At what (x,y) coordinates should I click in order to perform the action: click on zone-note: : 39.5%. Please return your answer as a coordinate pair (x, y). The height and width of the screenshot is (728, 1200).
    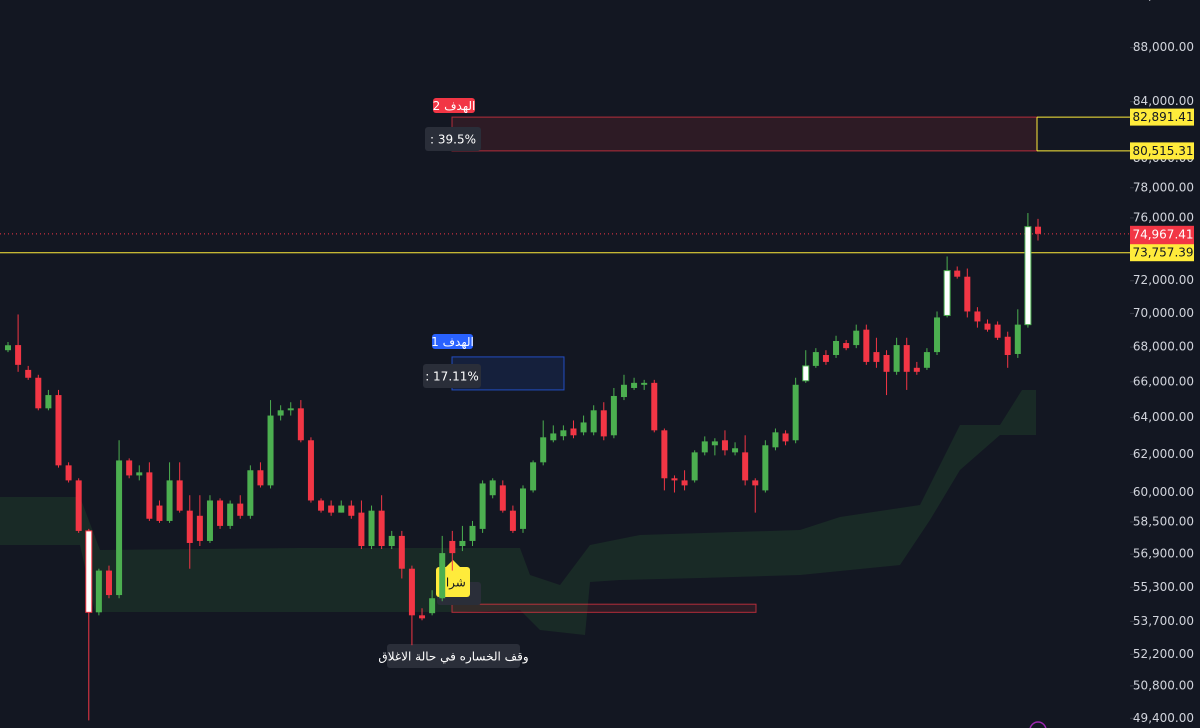
    Looking at the image, I should click on (453, 140).